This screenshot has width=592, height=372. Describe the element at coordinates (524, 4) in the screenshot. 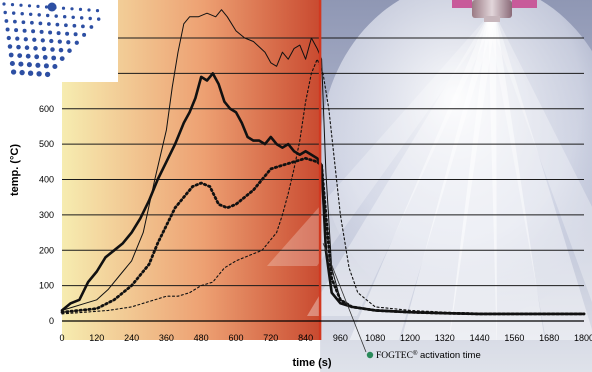

I see `pipe-right` at that location.